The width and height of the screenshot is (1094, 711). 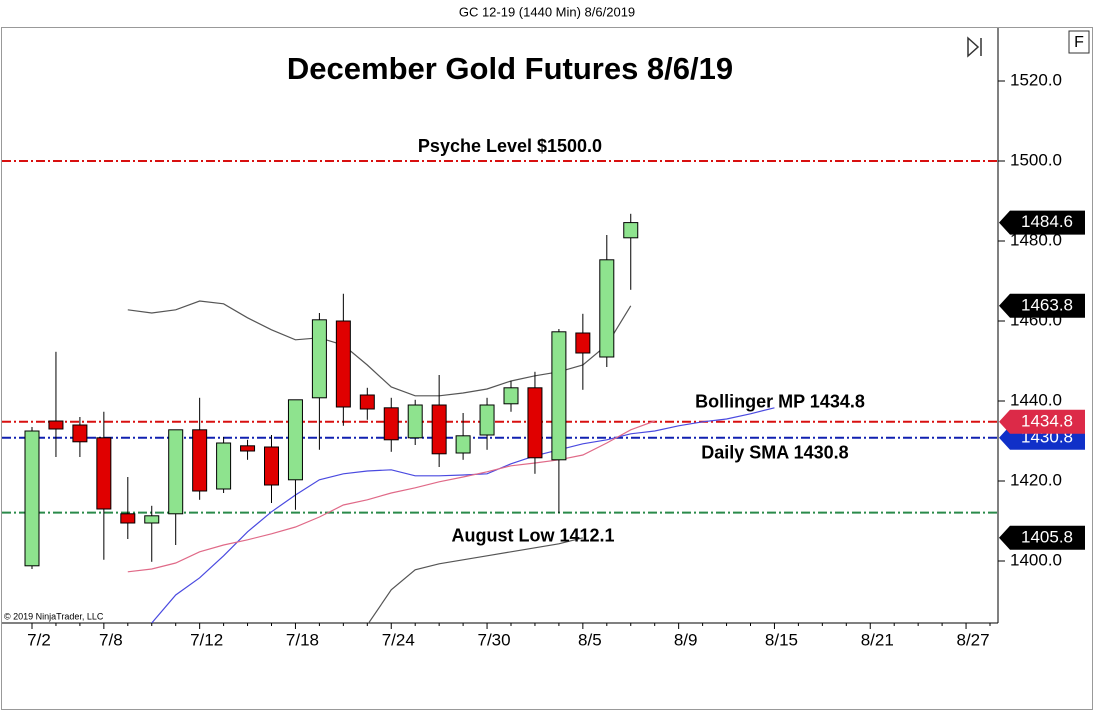 What do you see at coordinates (547, 11) in the screenshot?
I see `header: GC 12-19 (1440 Min) 8/6/2019` at bounding box center [547, 11].